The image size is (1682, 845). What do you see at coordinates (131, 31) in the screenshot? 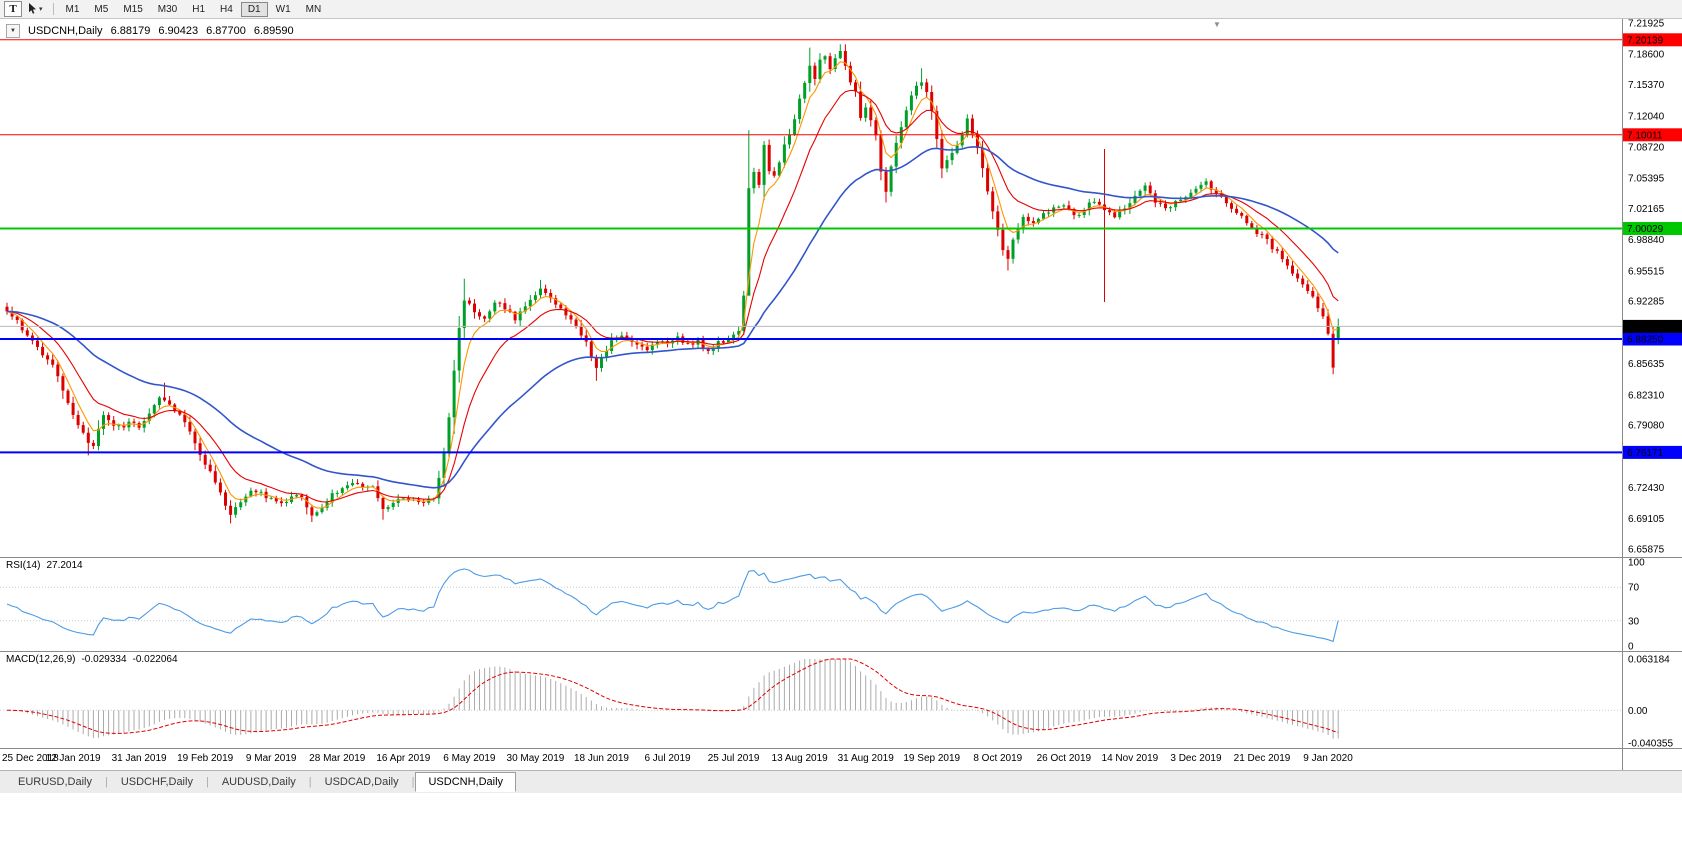
I see `ohlc-open: 6.88179` at bounding box center [131, 31].